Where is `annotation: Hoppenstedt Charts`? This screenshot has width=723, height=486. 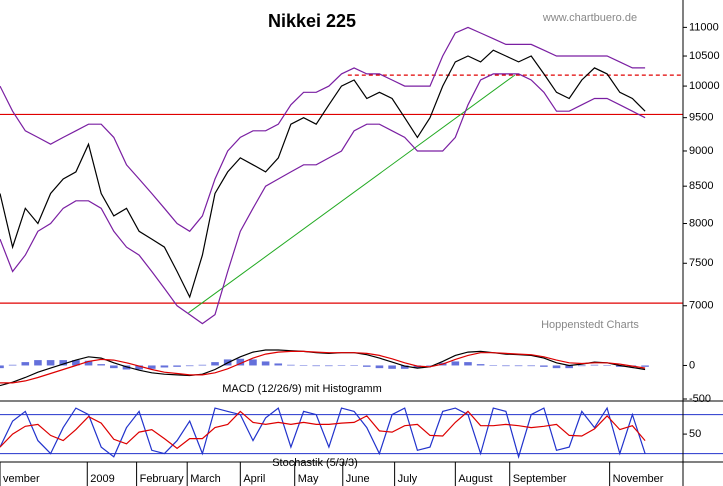 annotation: Hoppenstedt Charts is located at coordinates (590, 325).